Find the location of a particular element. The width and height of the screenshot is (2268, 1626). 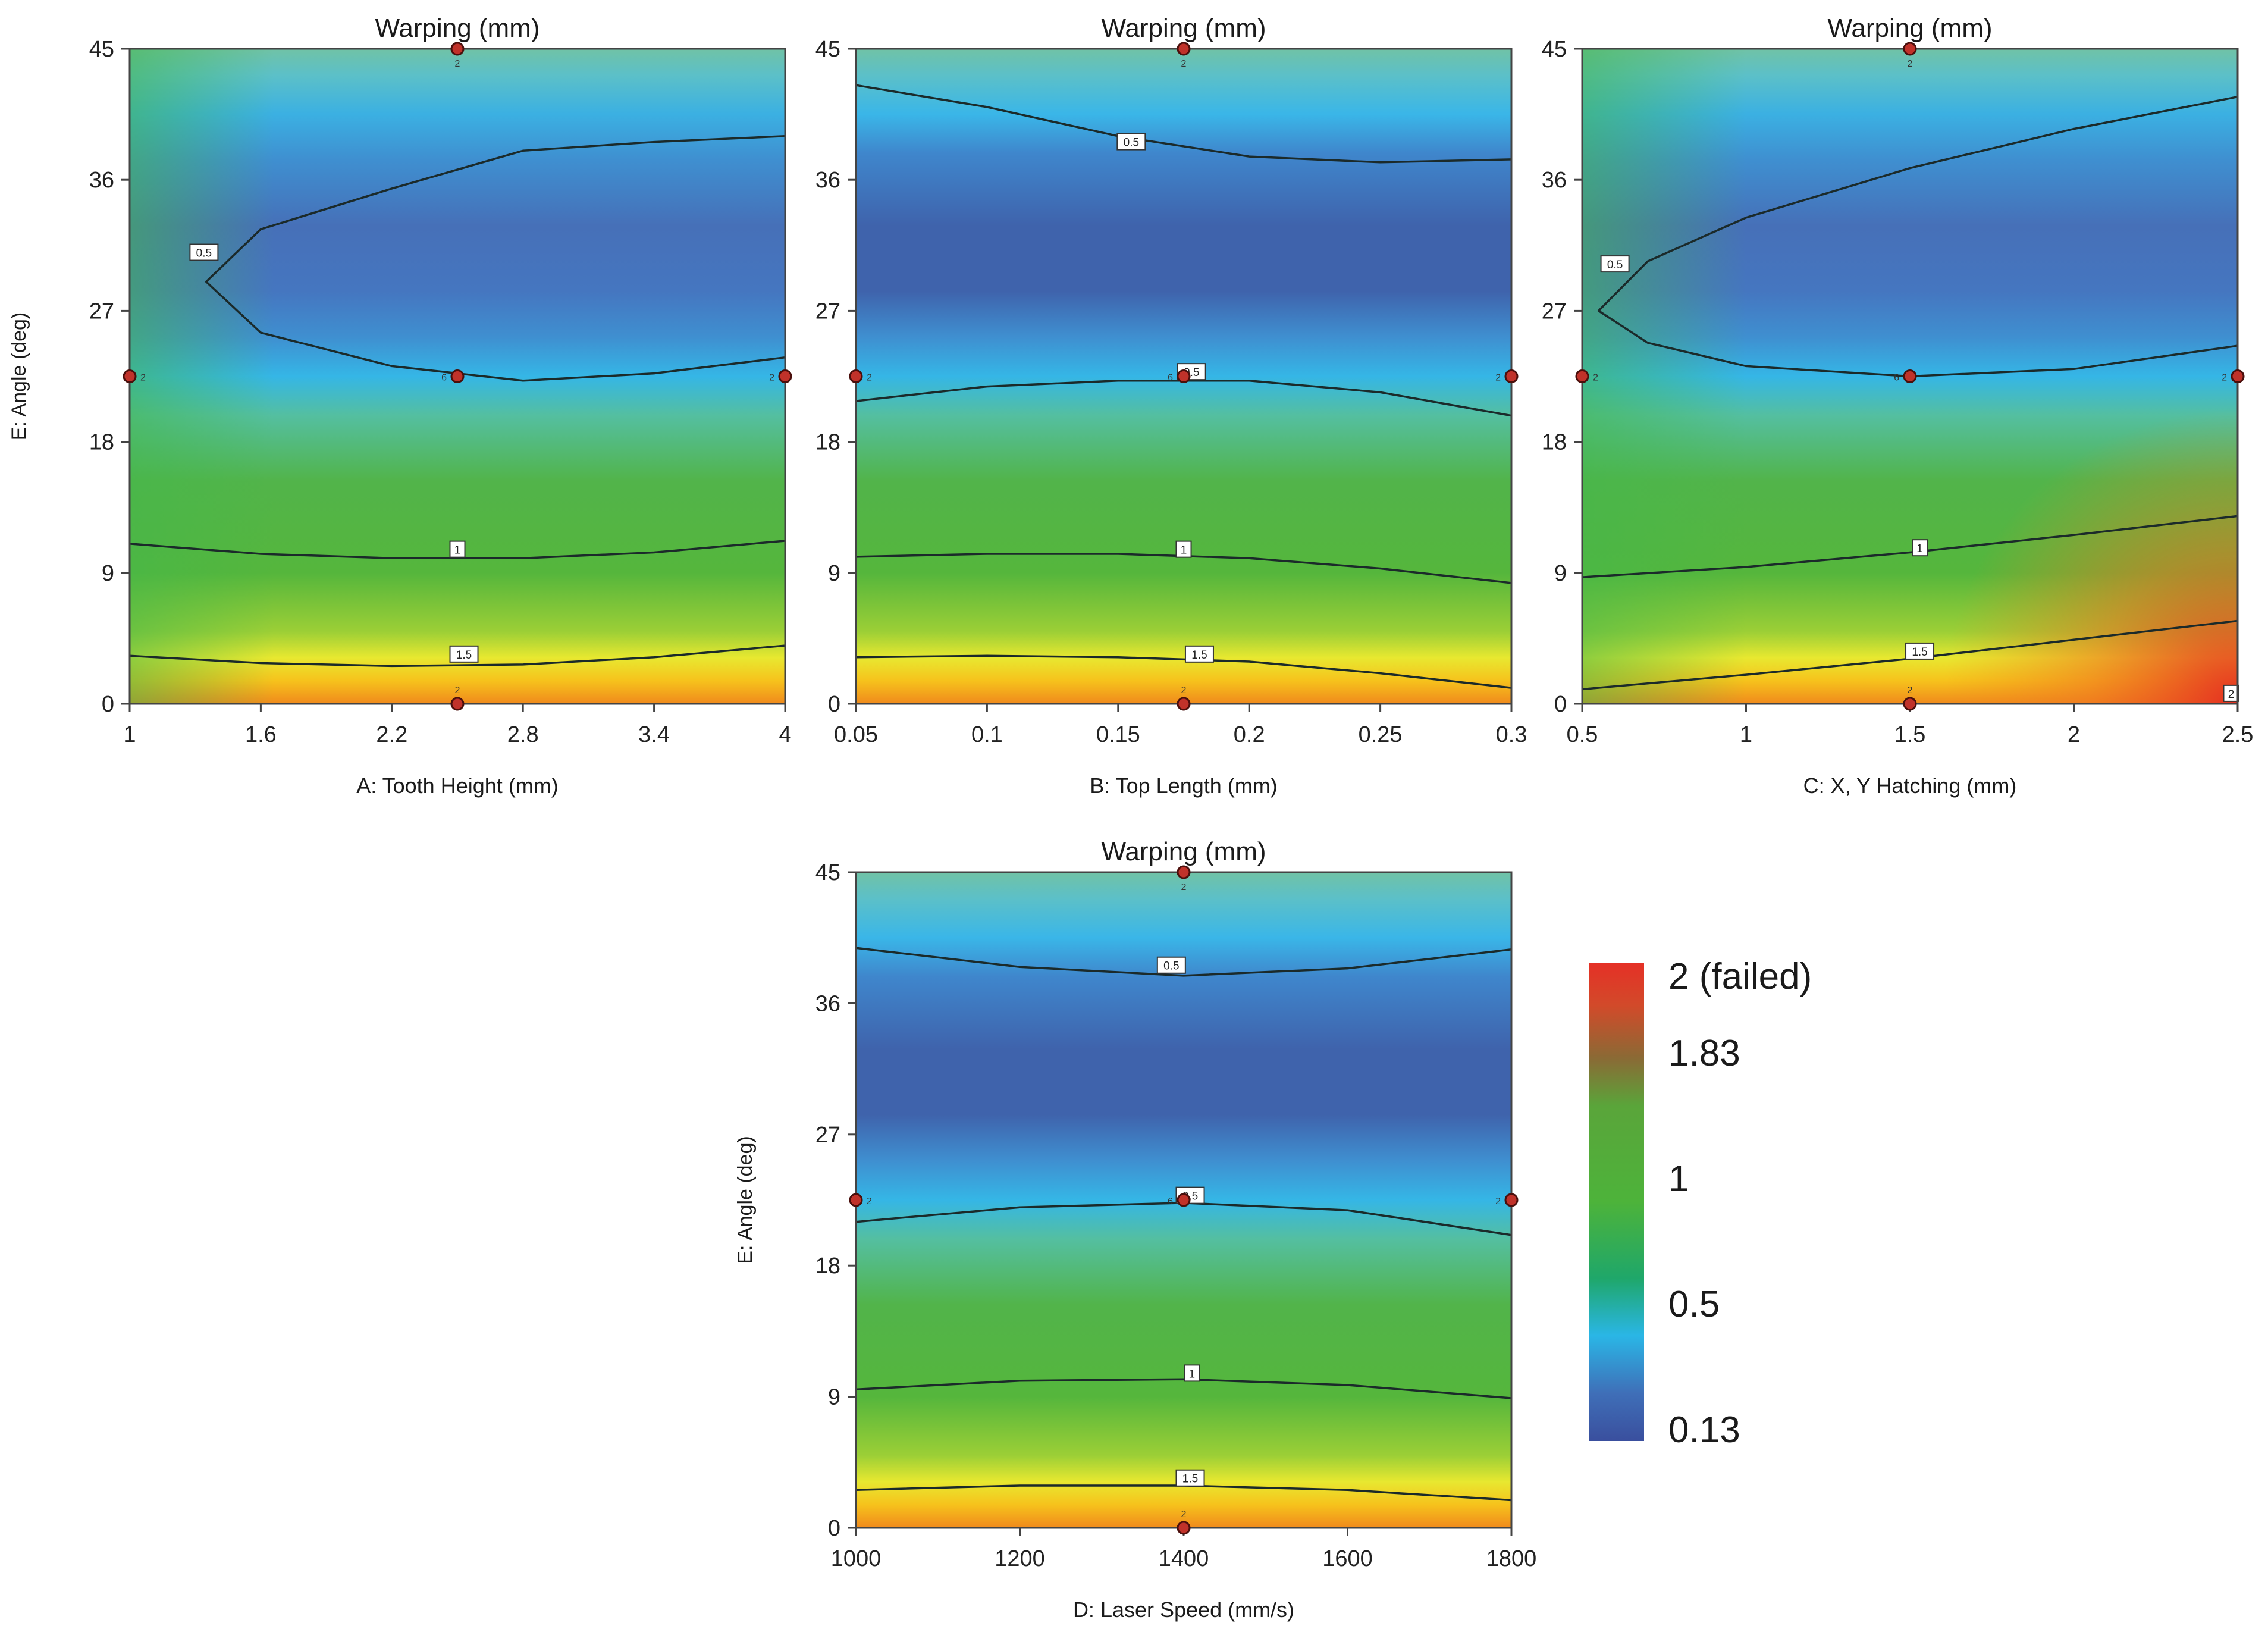

legend-label-low: 0.5 is located at coordinates (1694, 1304).